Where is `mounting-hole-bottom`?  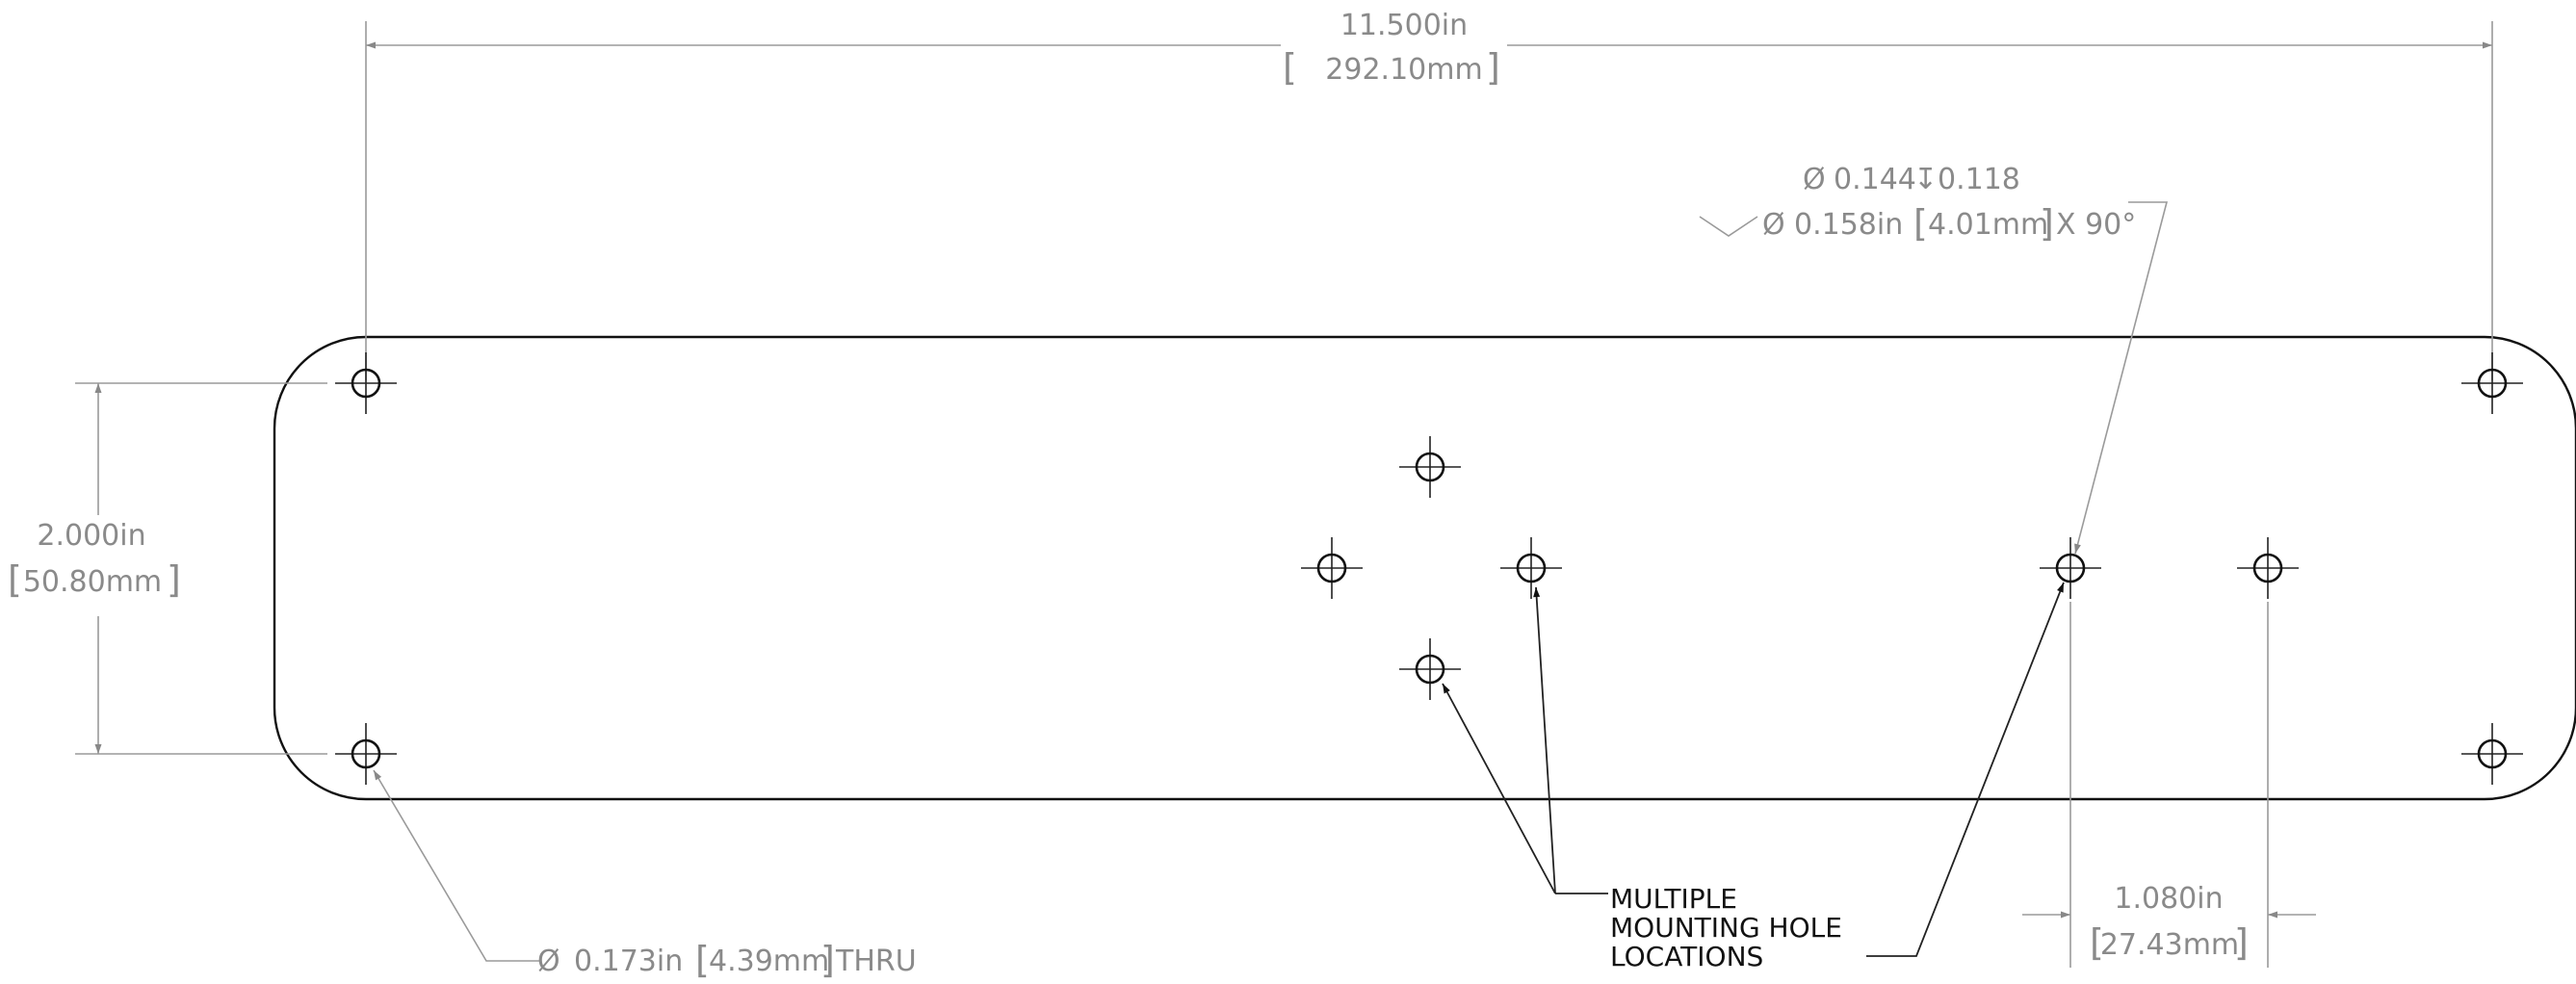
mounting-hole-bottom is located at coordinates (1430, 669).